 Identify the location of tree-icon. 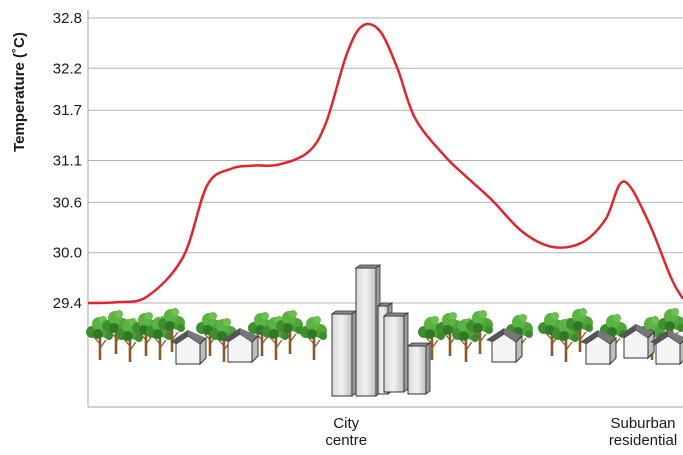
(313, 338).